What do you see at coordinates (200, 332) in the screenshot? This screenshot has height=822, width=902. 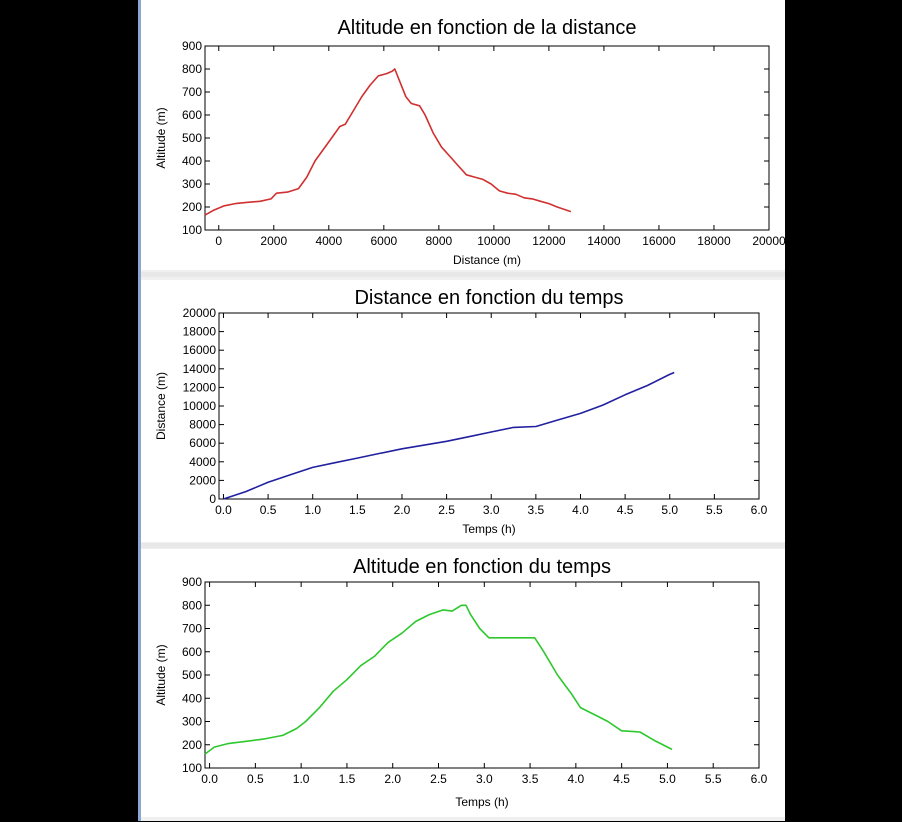 I see `y-tick-label: 18000` at bounding box center [200, 332].